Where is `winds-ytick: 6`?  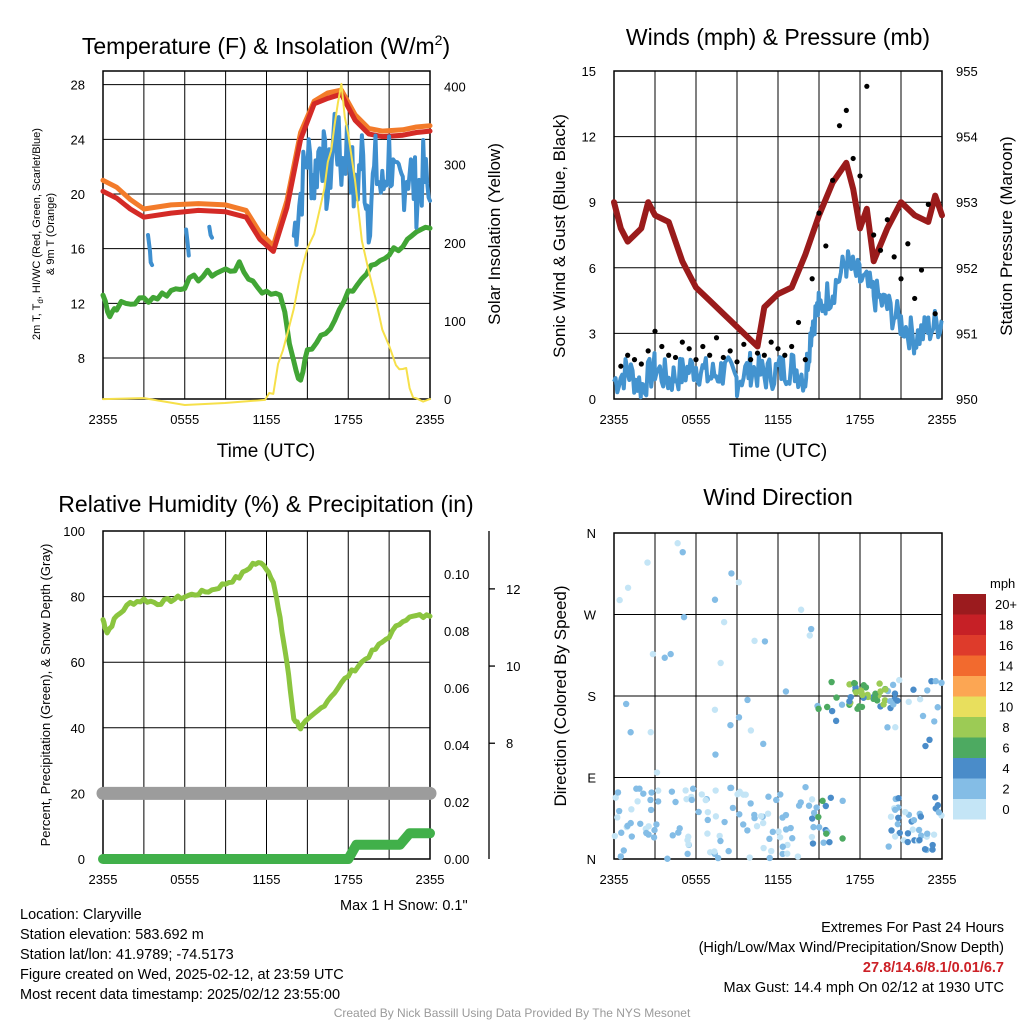 winds-ytick: 6 is located at coordinates (592, 268).